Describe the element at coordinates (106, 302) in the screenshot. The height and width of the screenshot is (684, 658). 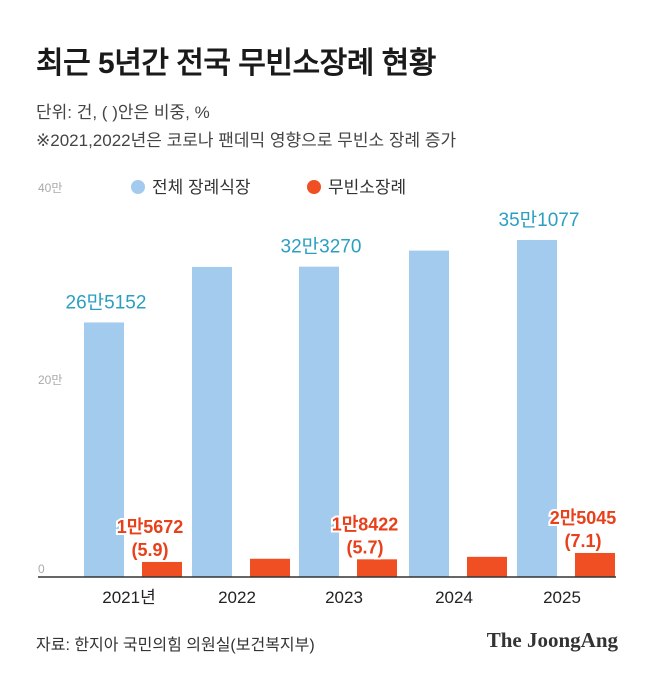
I see `data-label-total-0: 26만5152` at that location.